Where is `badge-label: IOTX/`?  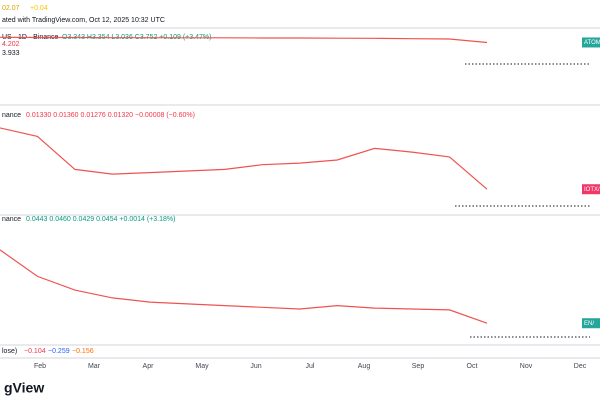 badge-label: IOTX/ is located at coordinates (592, 190).